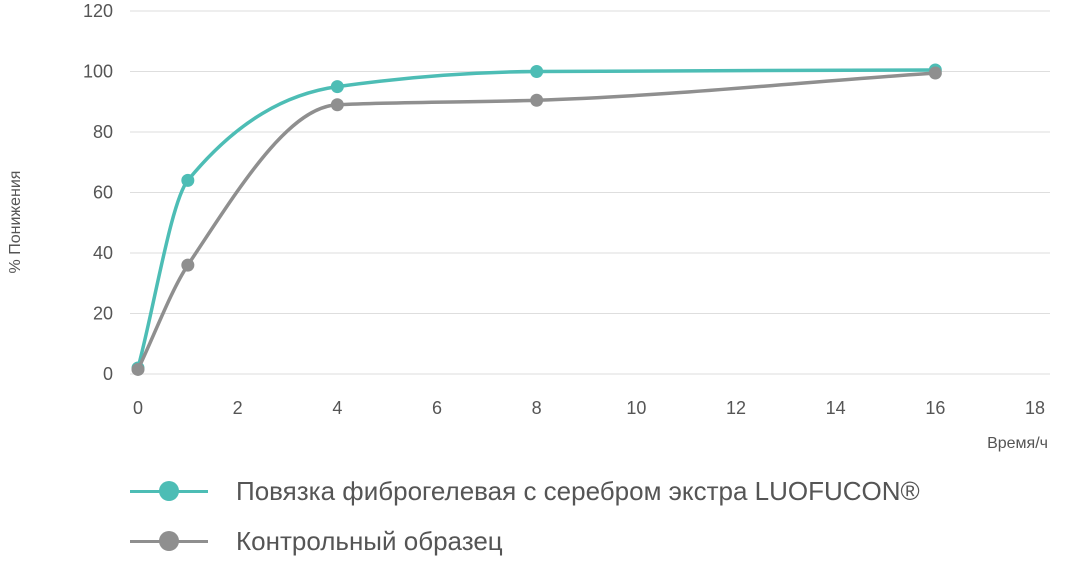 The height and width of the screenshot is (566, 1080). Describe the element at coordinates (636, 408) in the screenshot. I see `x-tick-label: 10` at that location.